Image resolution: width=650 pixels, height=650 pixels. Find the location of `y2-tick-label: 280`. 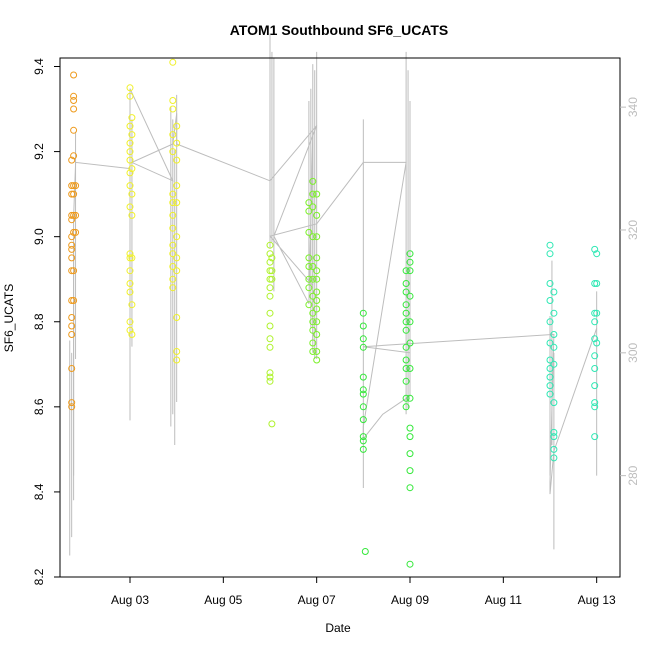

y2-tick-label: 280 is located at coordinates (633, 475).